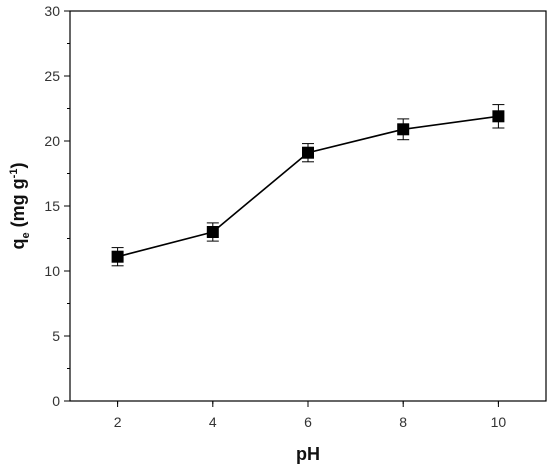 The width and height of the screenshot is (550, 467). What do you see at coordinates (499, 422) in the screenshot?
I see `x-tick-label: 10` at bounding box center [499, 422].